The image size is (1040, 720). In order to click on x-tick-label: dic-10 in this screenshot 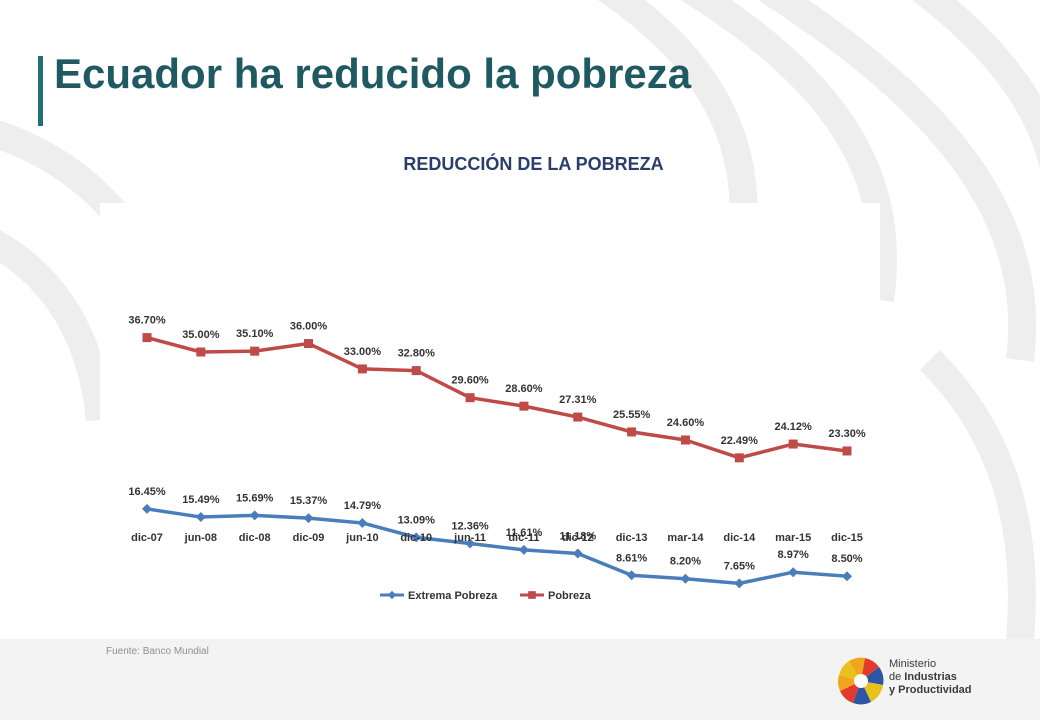, I will do `click(416, 538)`.